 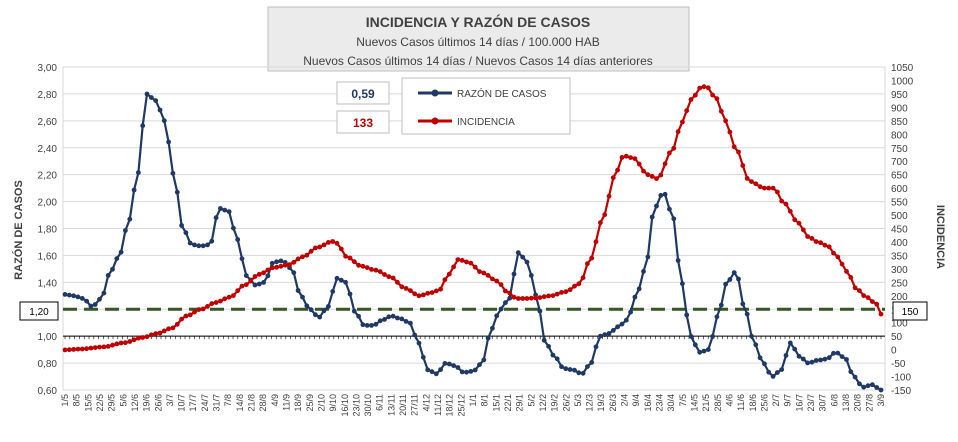 What do you see at coordinates (478, 21) in the screenshot?
I see `chart-title: INCIDENCIA Y RAZÓN DE CASOS` at bounding box center [478, 21].